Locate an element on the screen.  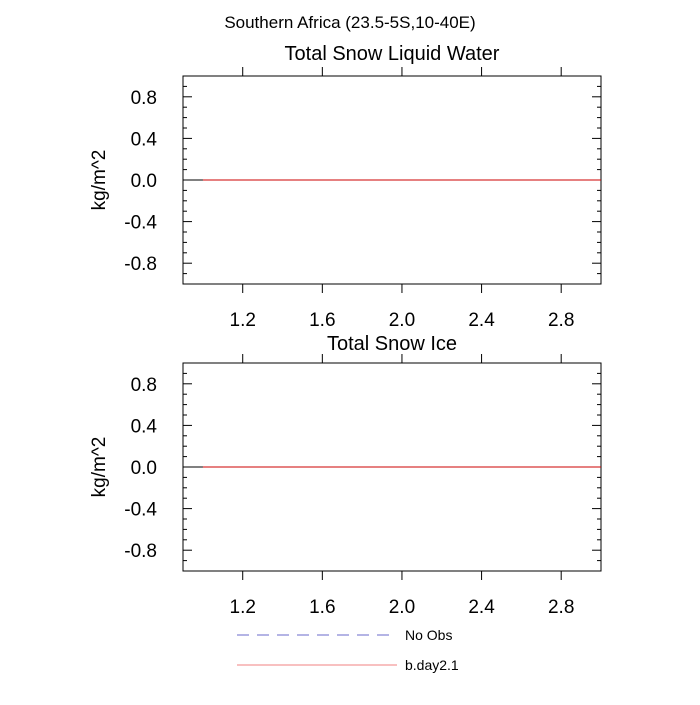
figure-title: Southern Africa (23.5-5S,10-40E) is located at coordinates (349, 22).